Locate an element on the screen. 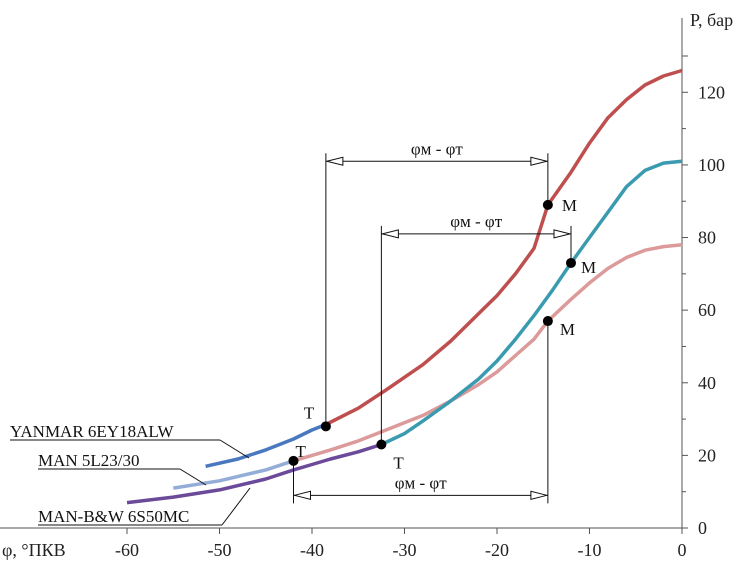 The image size is (749, 567). y-tick-label: 0 is located at coordinates (702, 528).